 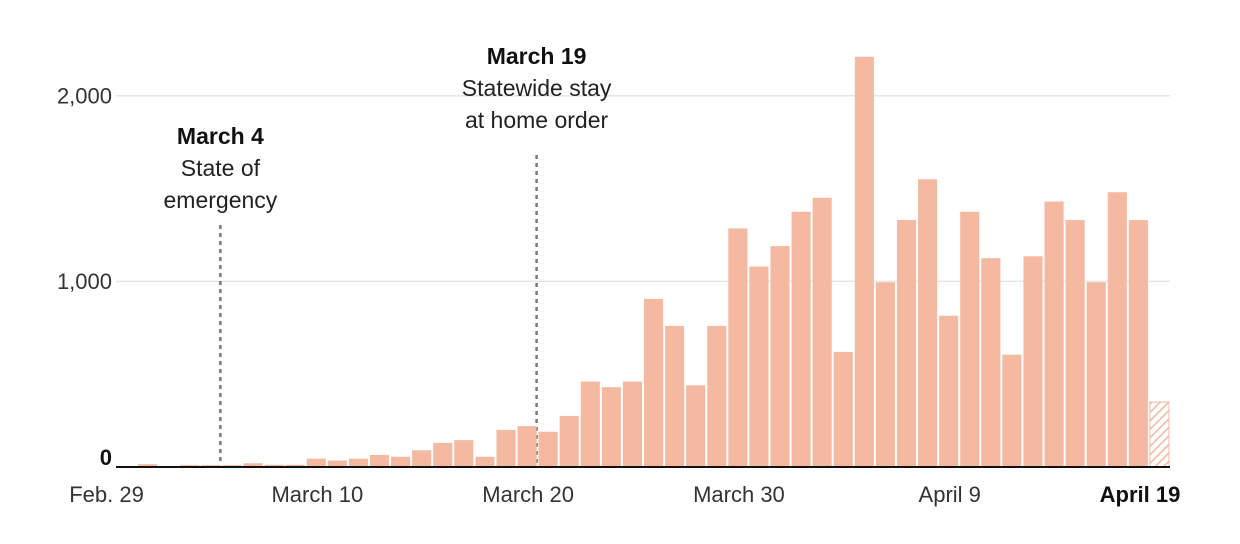 What do you see at coordinates (1140, 494) in the screenshot?
I see `x-tick-label: April 19` at bounding box center [1140, 494].